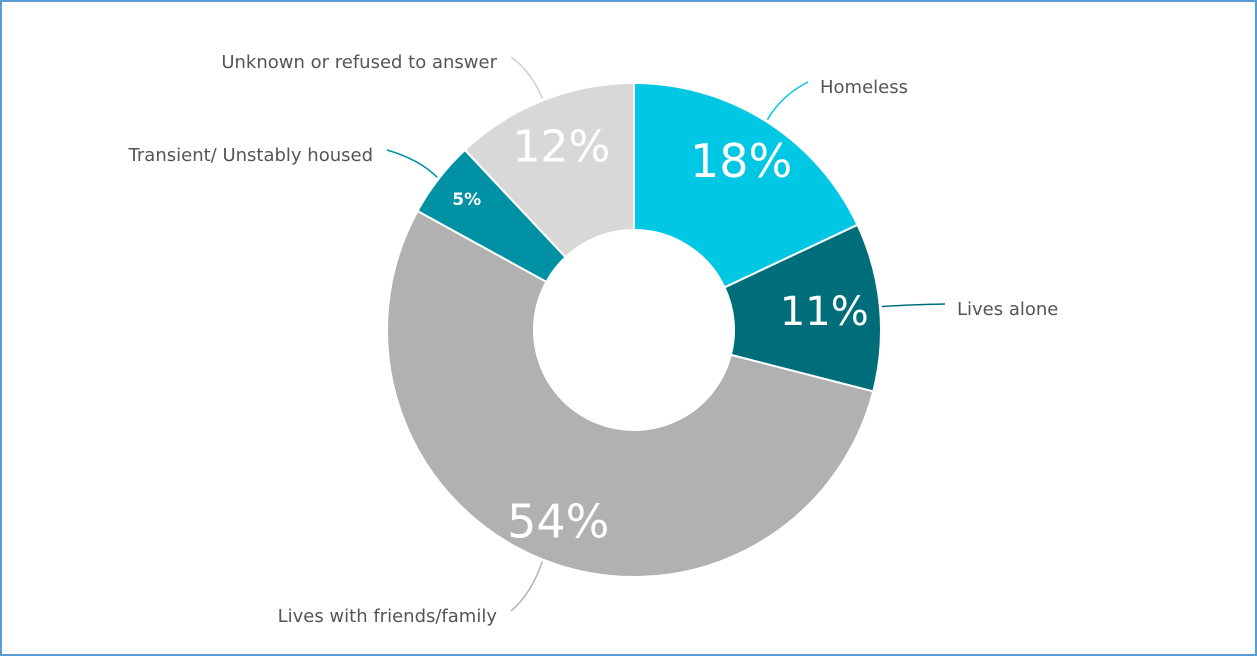 Image resolution: width=1257 pixels, height=658 pixels. What do you see at coordinates (466, 200) in the screenshot?
I see `value-label-transient-unstably-housed: 5%` at bounding box center [466, 200].